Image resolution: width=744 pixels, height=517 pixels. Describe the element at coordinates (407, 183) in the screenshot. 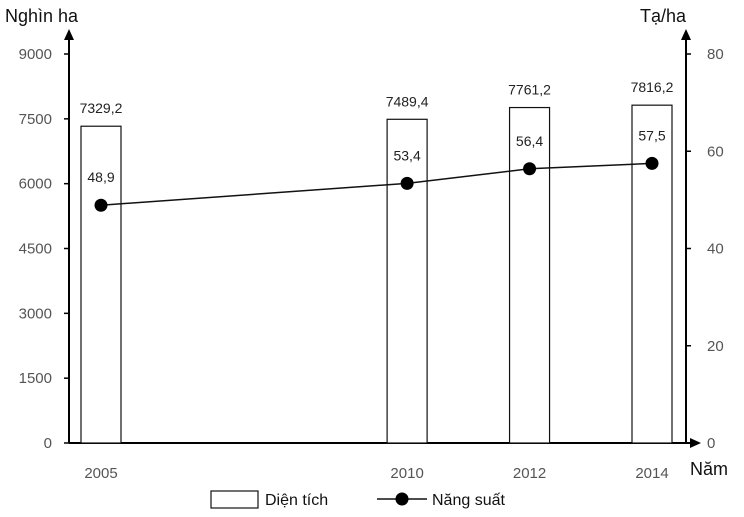

I see `point-2010` at that location.